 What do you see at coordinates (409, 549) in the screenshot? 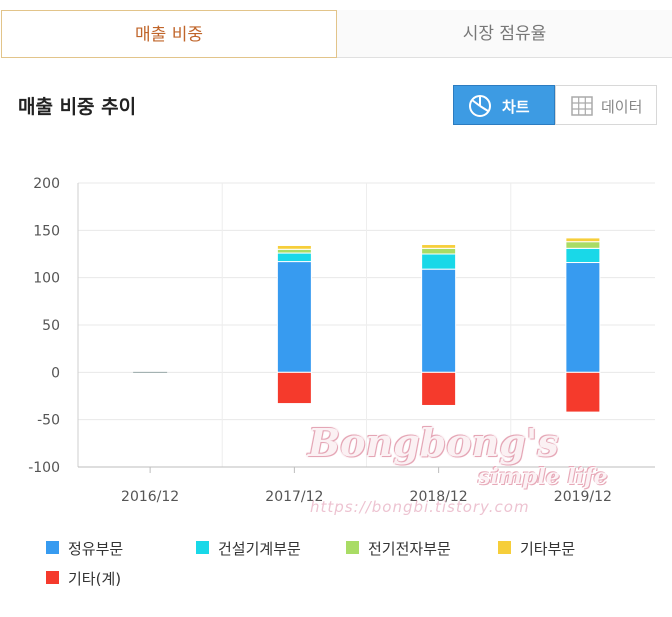
I see `legend-label: 전기전자부문` at bounding box center [409, 549].